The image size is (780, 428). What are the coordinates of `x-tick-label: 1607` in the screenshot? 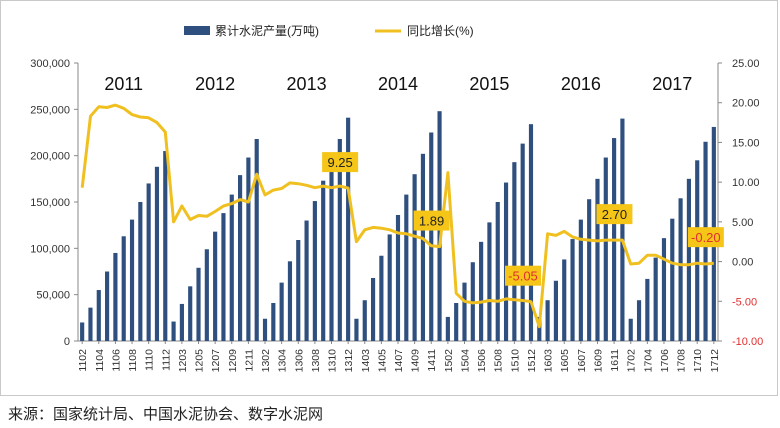 It's located at (582, 361).